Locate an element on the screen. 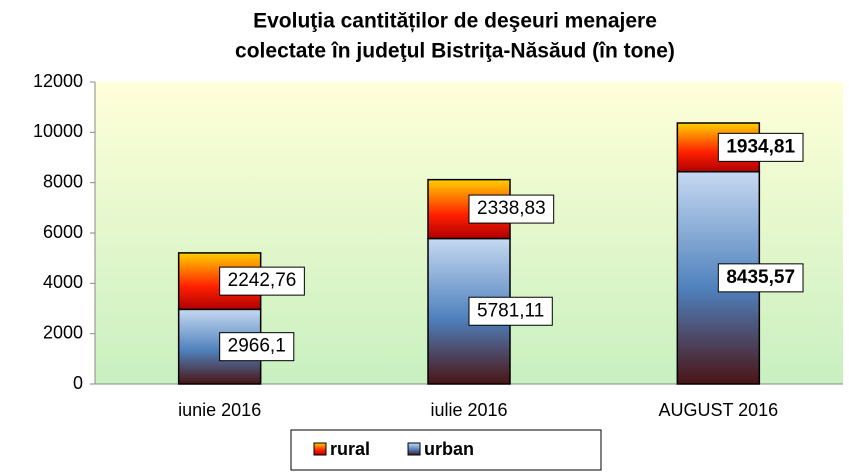  data-label: 1934,81 is located at coordinates (760, 146).